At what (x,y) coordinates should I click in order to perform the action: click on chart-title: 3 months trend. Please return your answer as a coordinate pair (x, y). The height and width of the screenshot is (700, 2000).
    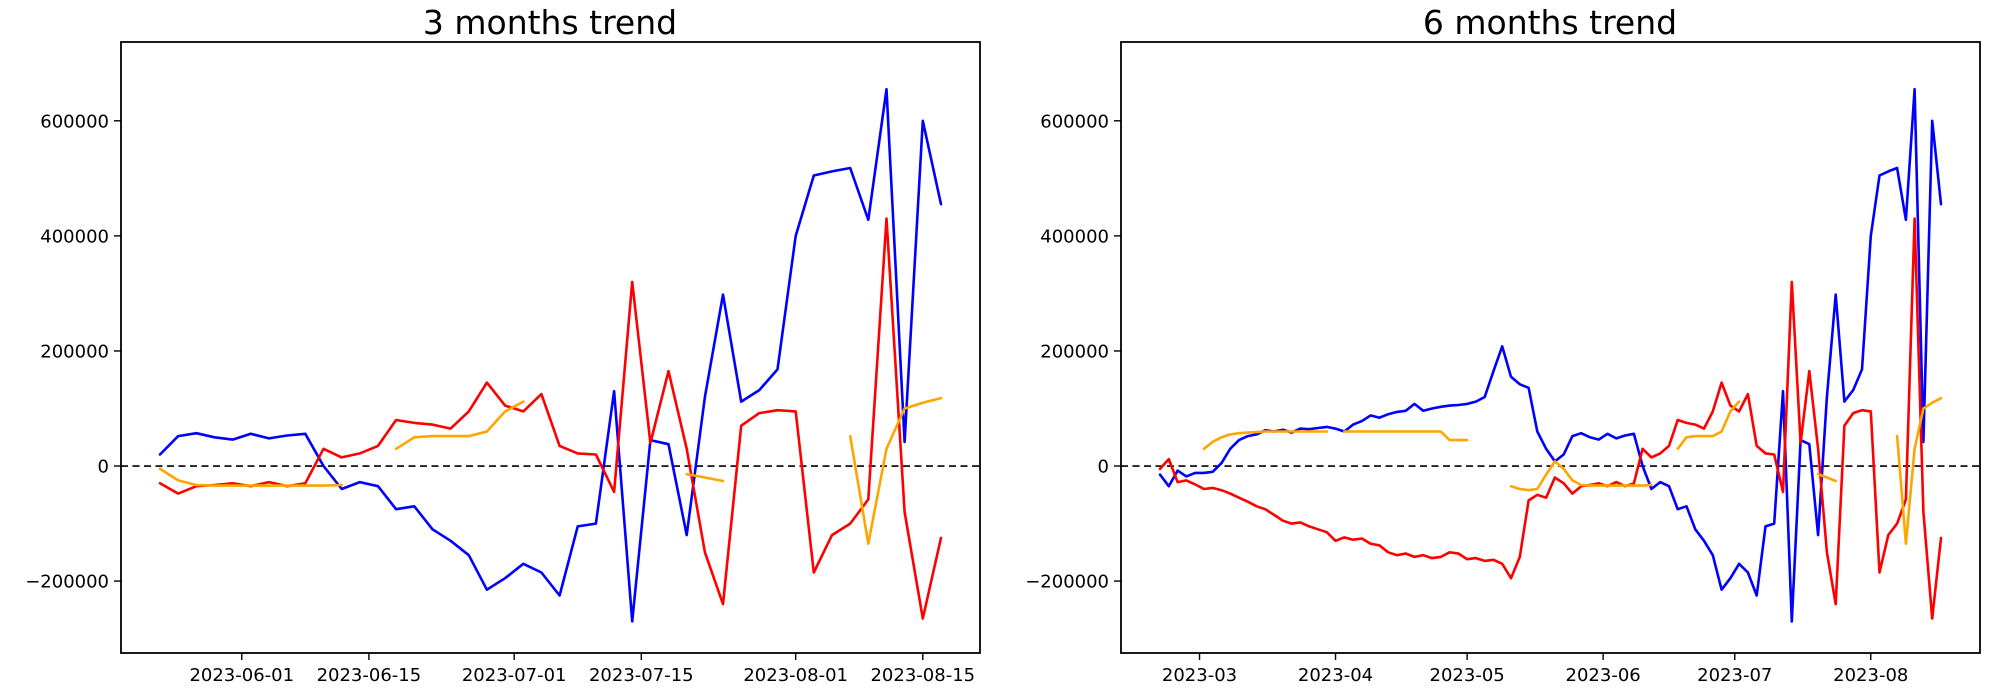
    Looking at the image, I should click on (550, 22).